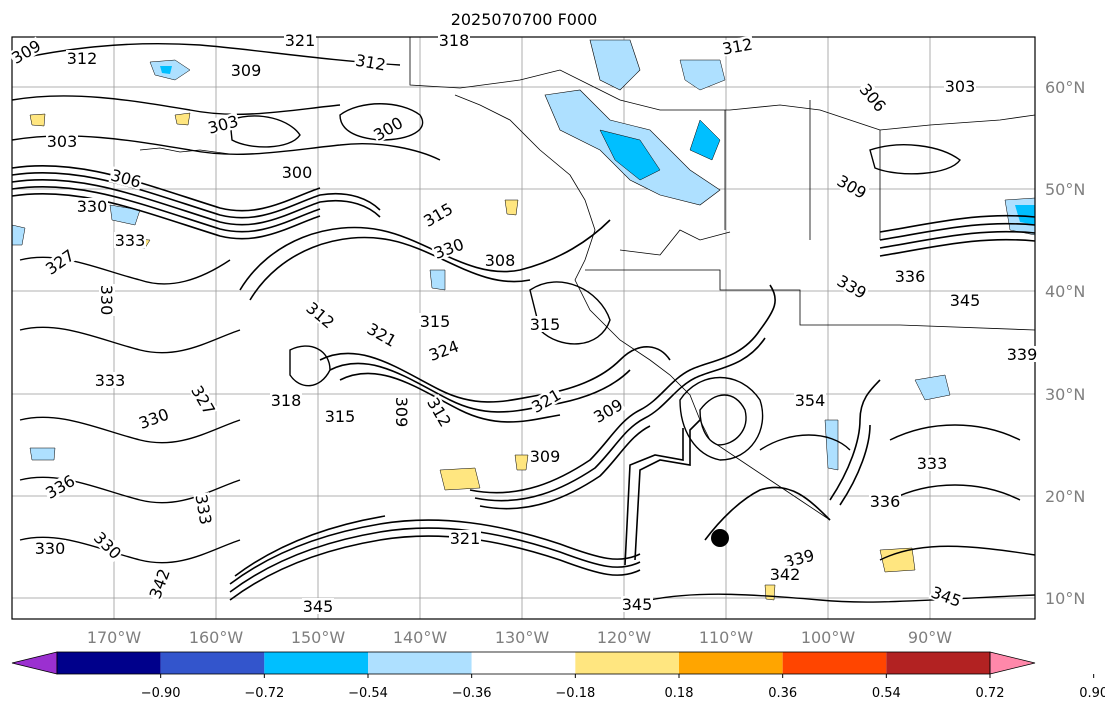  Describe the element at coordinates (828, 637) in the screenshot. I see `longitude-label: 100°W` at that location.